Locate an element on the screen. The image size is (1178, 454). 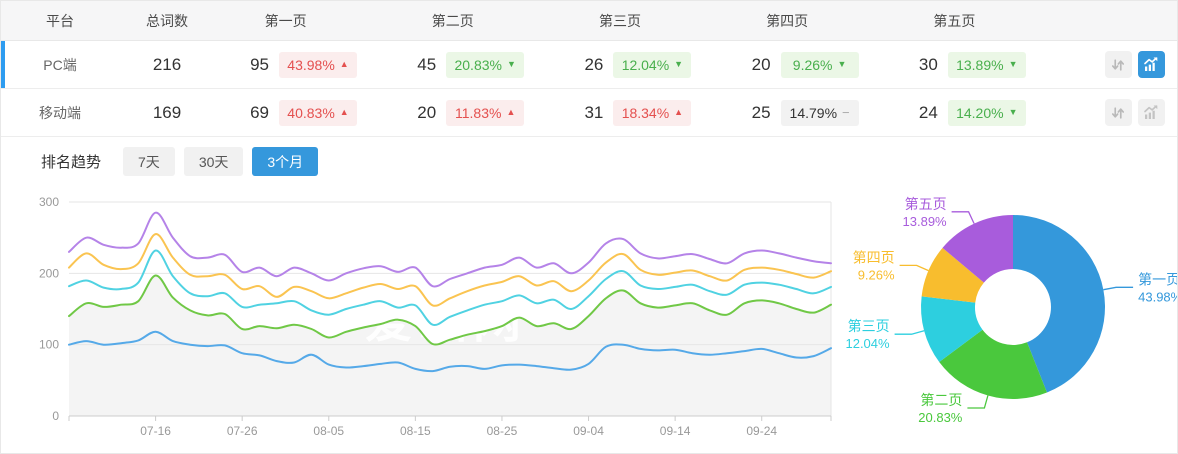
pie-label-name: 第三页 is located at coordinates (869, 326).